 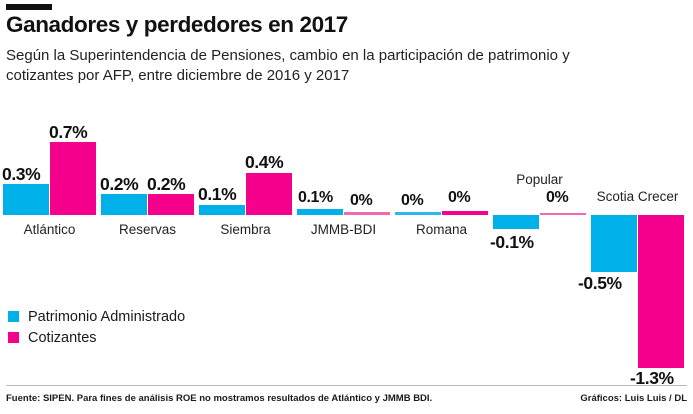 I want to click on bar-reservas-cotizantes, so click(x=171, y=204).